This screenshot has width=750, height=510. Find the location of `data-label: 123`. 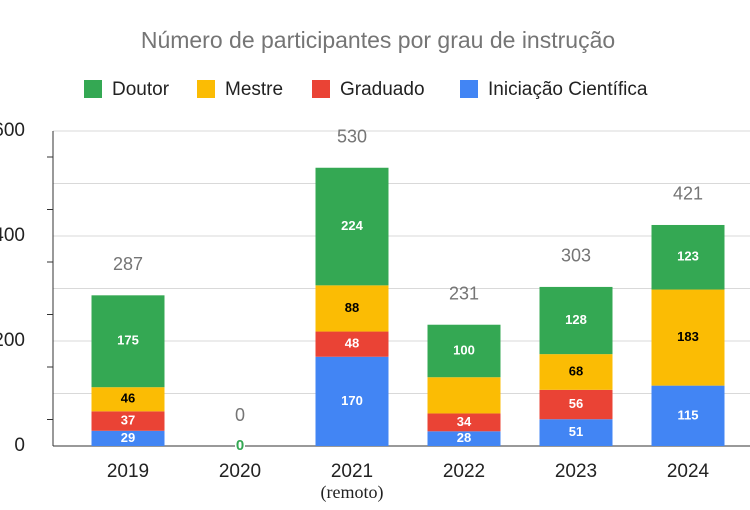

data-label: 123 is located at coordinates (688, 256).